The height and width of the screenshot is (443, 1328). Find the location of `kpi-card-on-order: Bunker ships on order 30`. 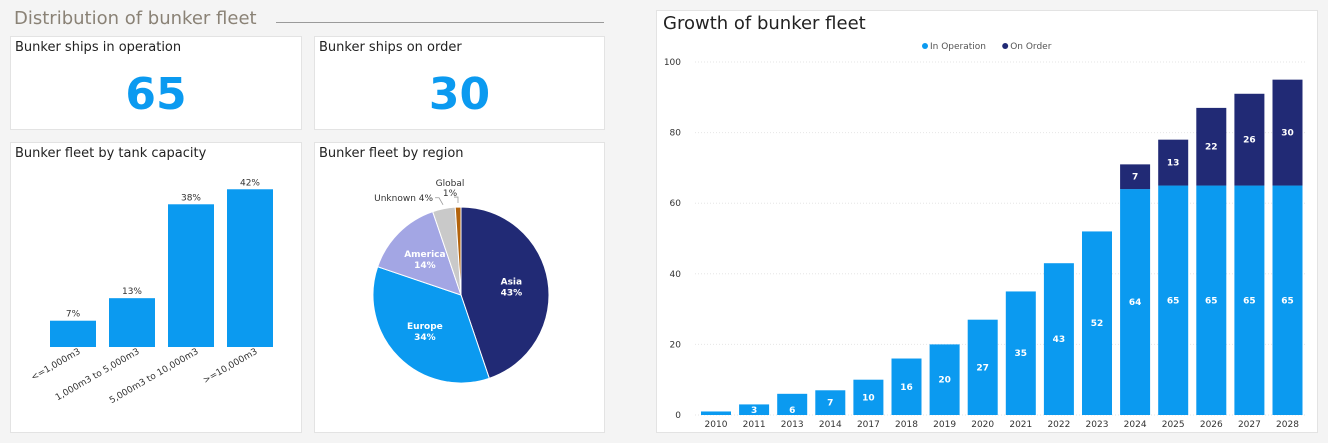

kpi-card-on-order: Bunker ships on order 30 is located at coordinates (459, 83).